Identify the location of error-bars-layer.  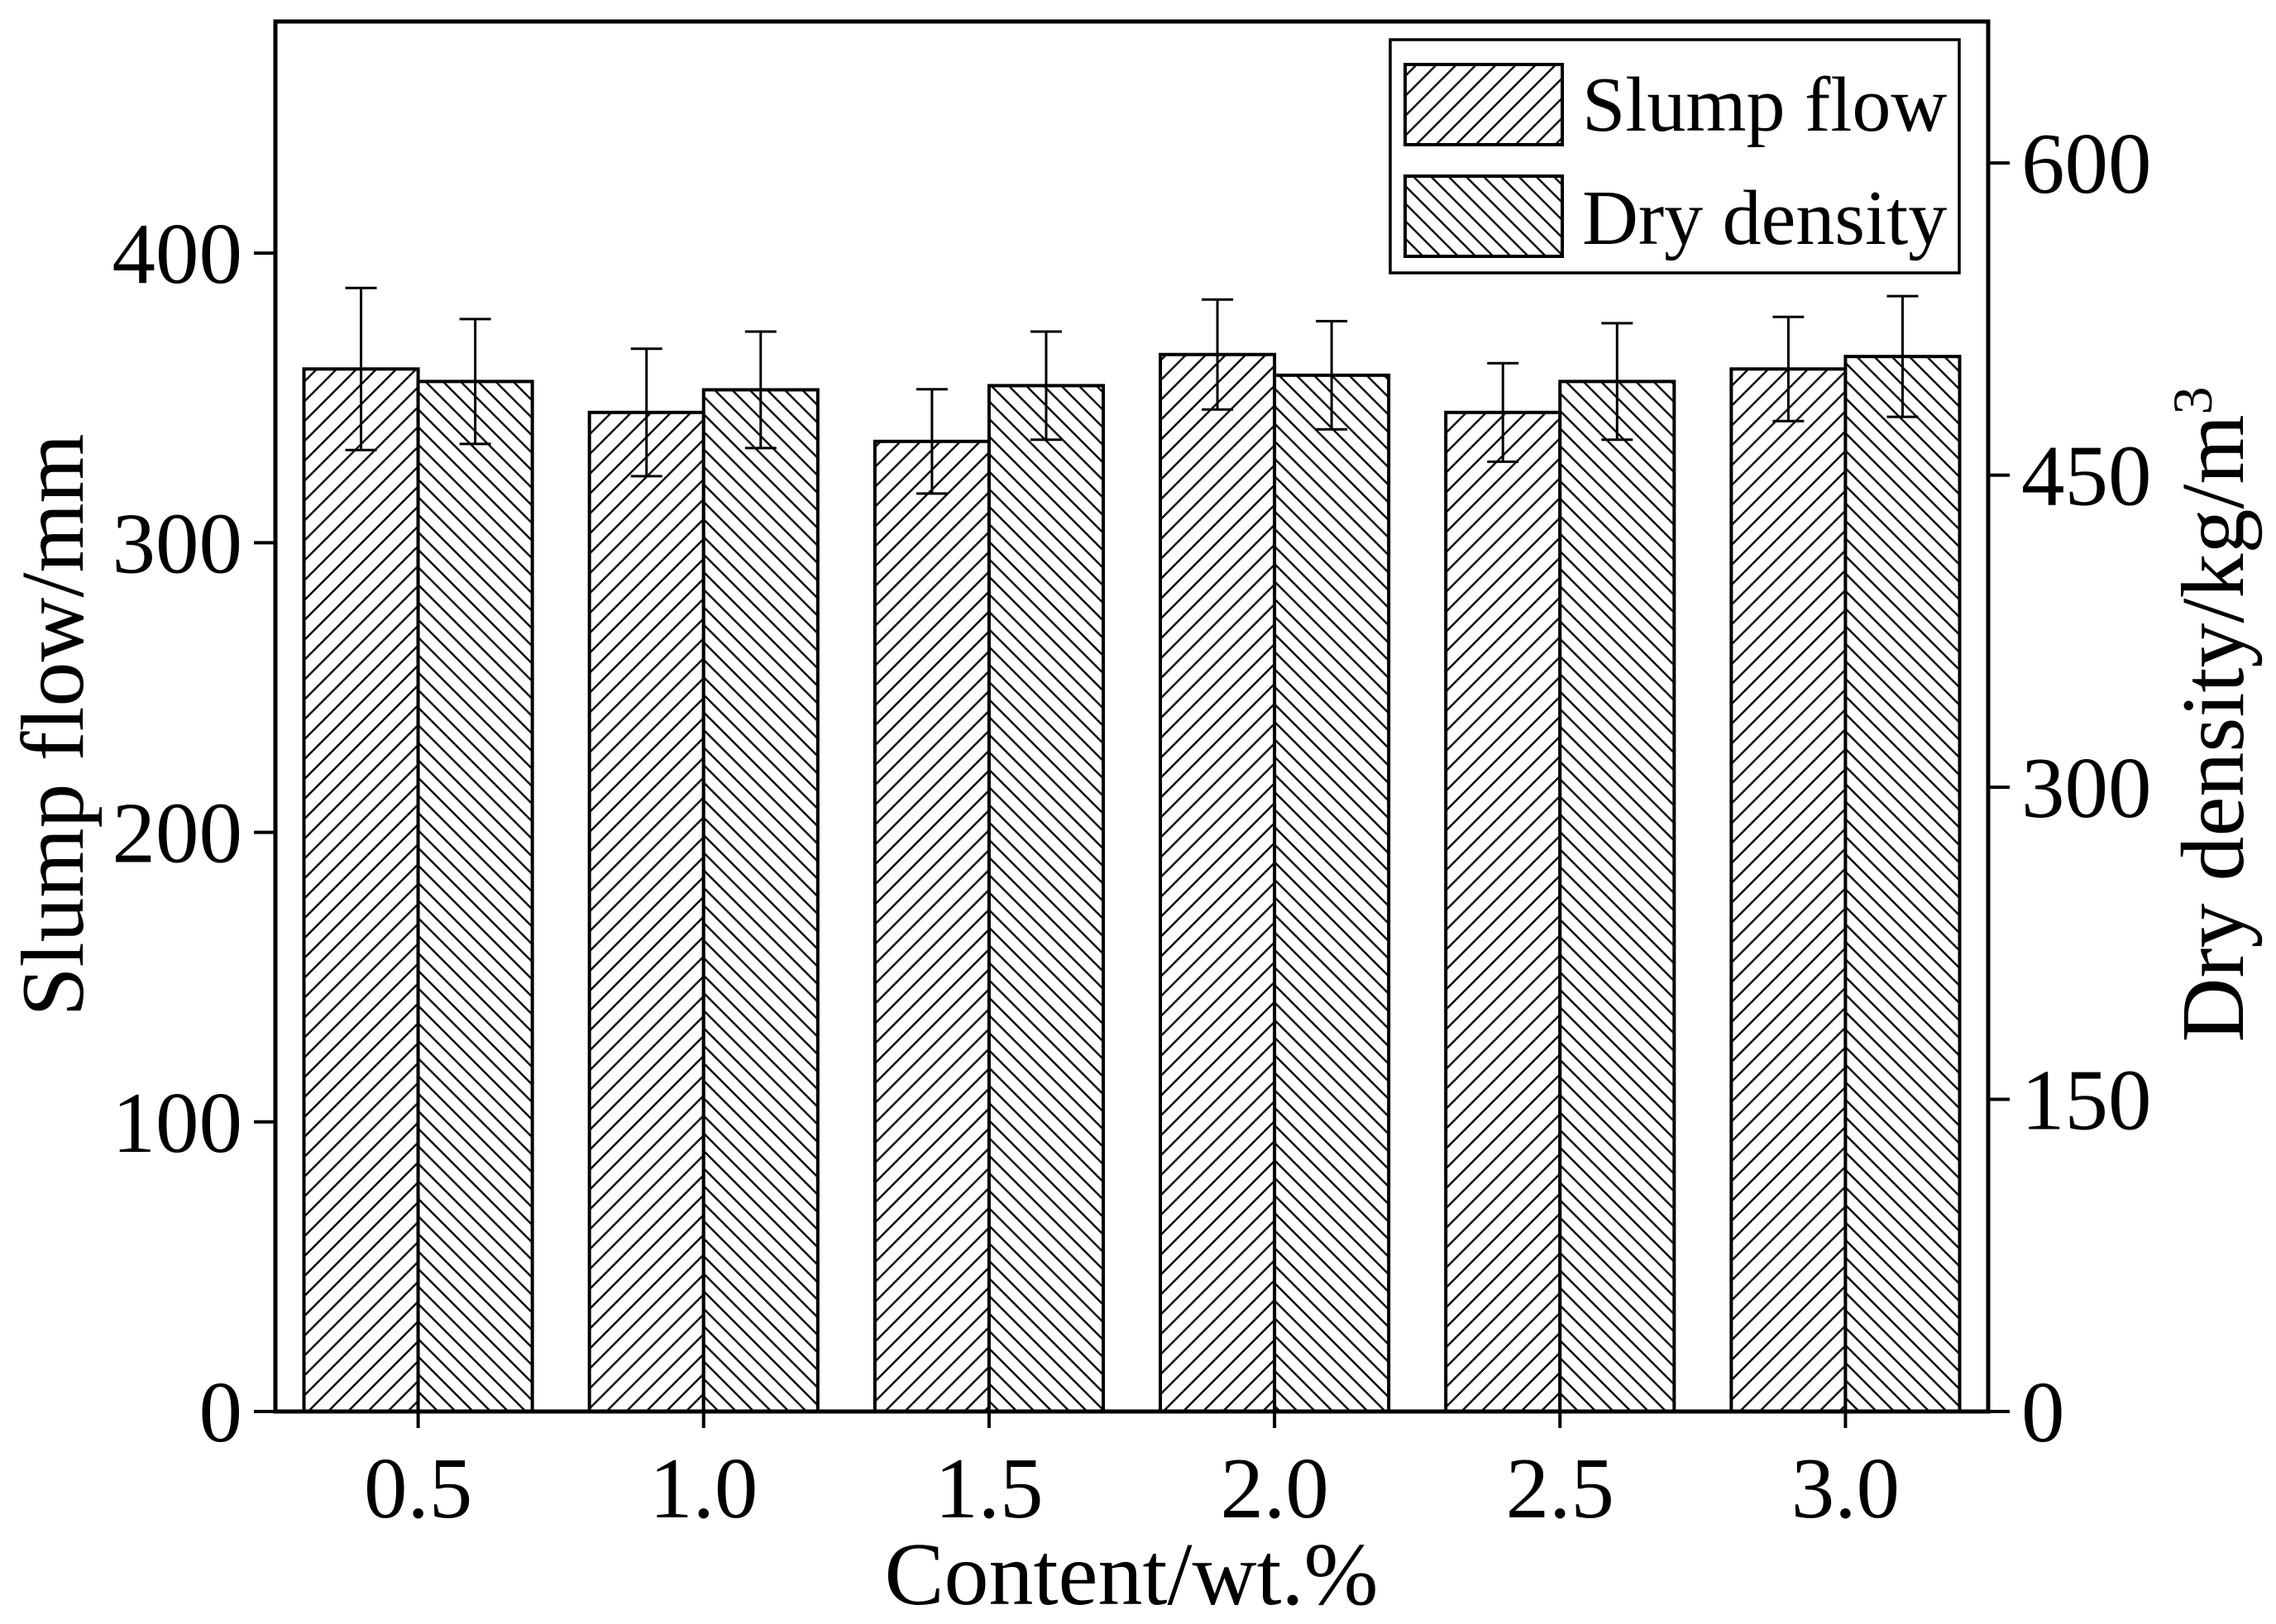
(1132, 390).